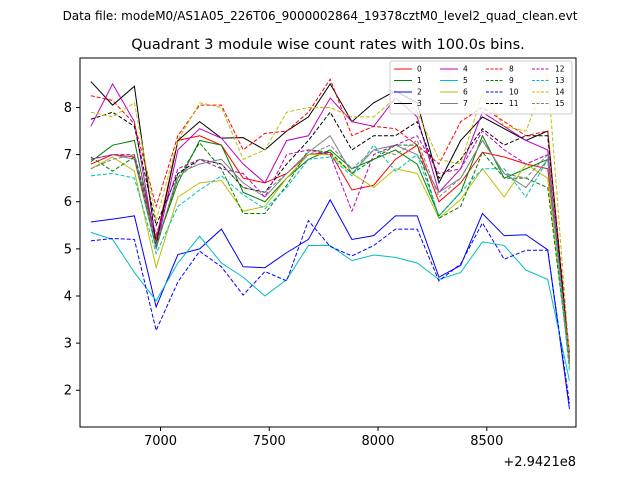 This screenshot has height=480, width=640. I want to click on y-tick-label: 2, so click(68, 391).